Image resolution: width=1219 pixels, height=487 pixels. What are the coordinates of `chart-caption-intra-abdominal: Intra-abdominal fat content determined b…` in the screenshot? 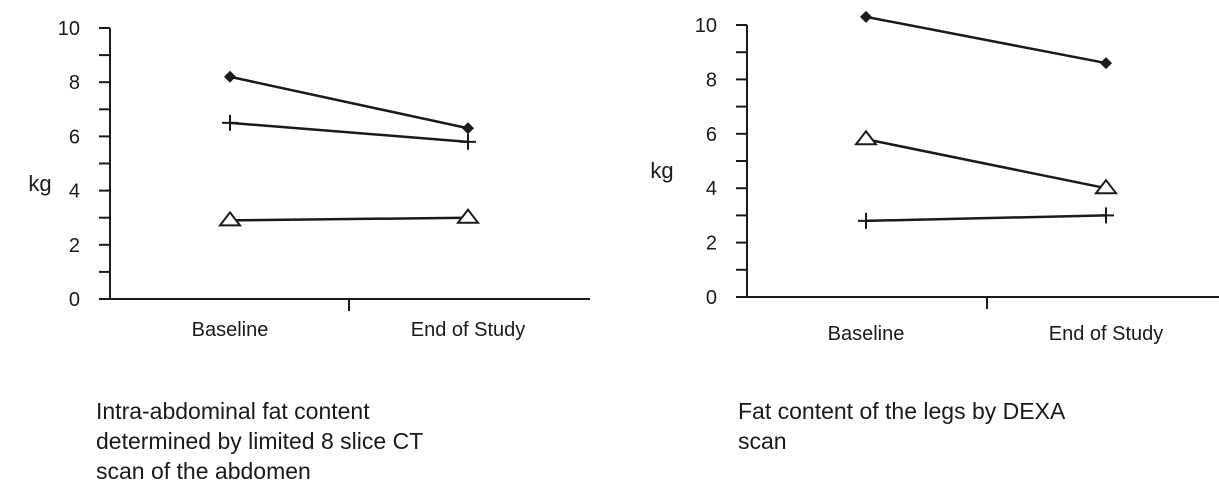 It's located at (260, 441).